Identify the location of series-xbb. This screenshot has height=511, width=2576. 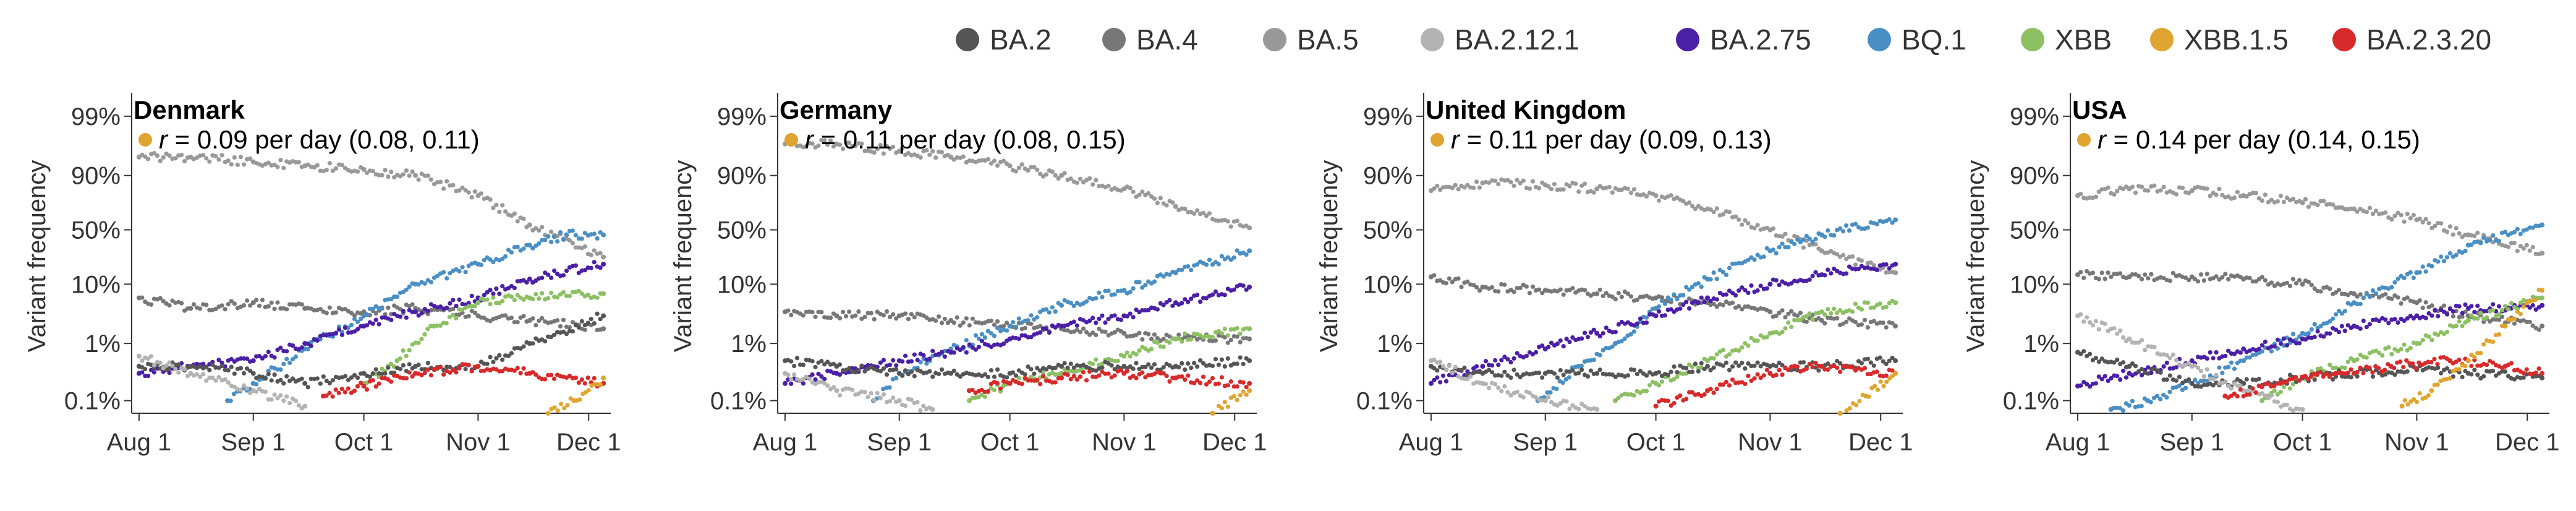
(2402, 348).